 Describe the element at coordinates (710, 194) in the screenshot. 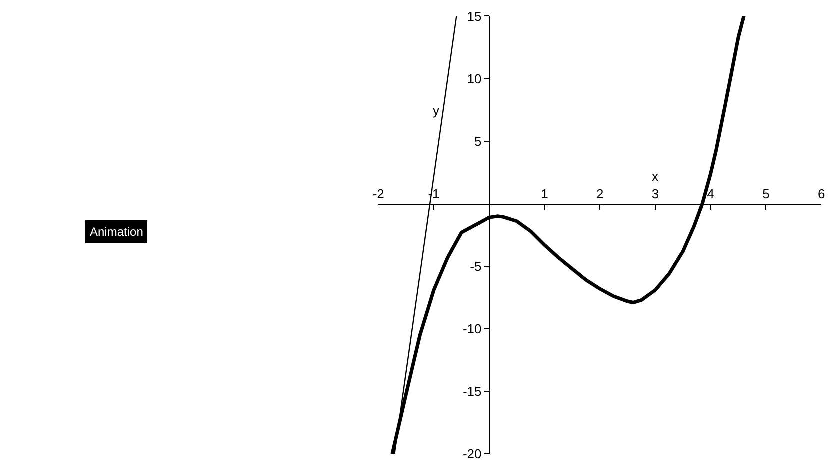

I see `x-tick-label: 4` at that location.